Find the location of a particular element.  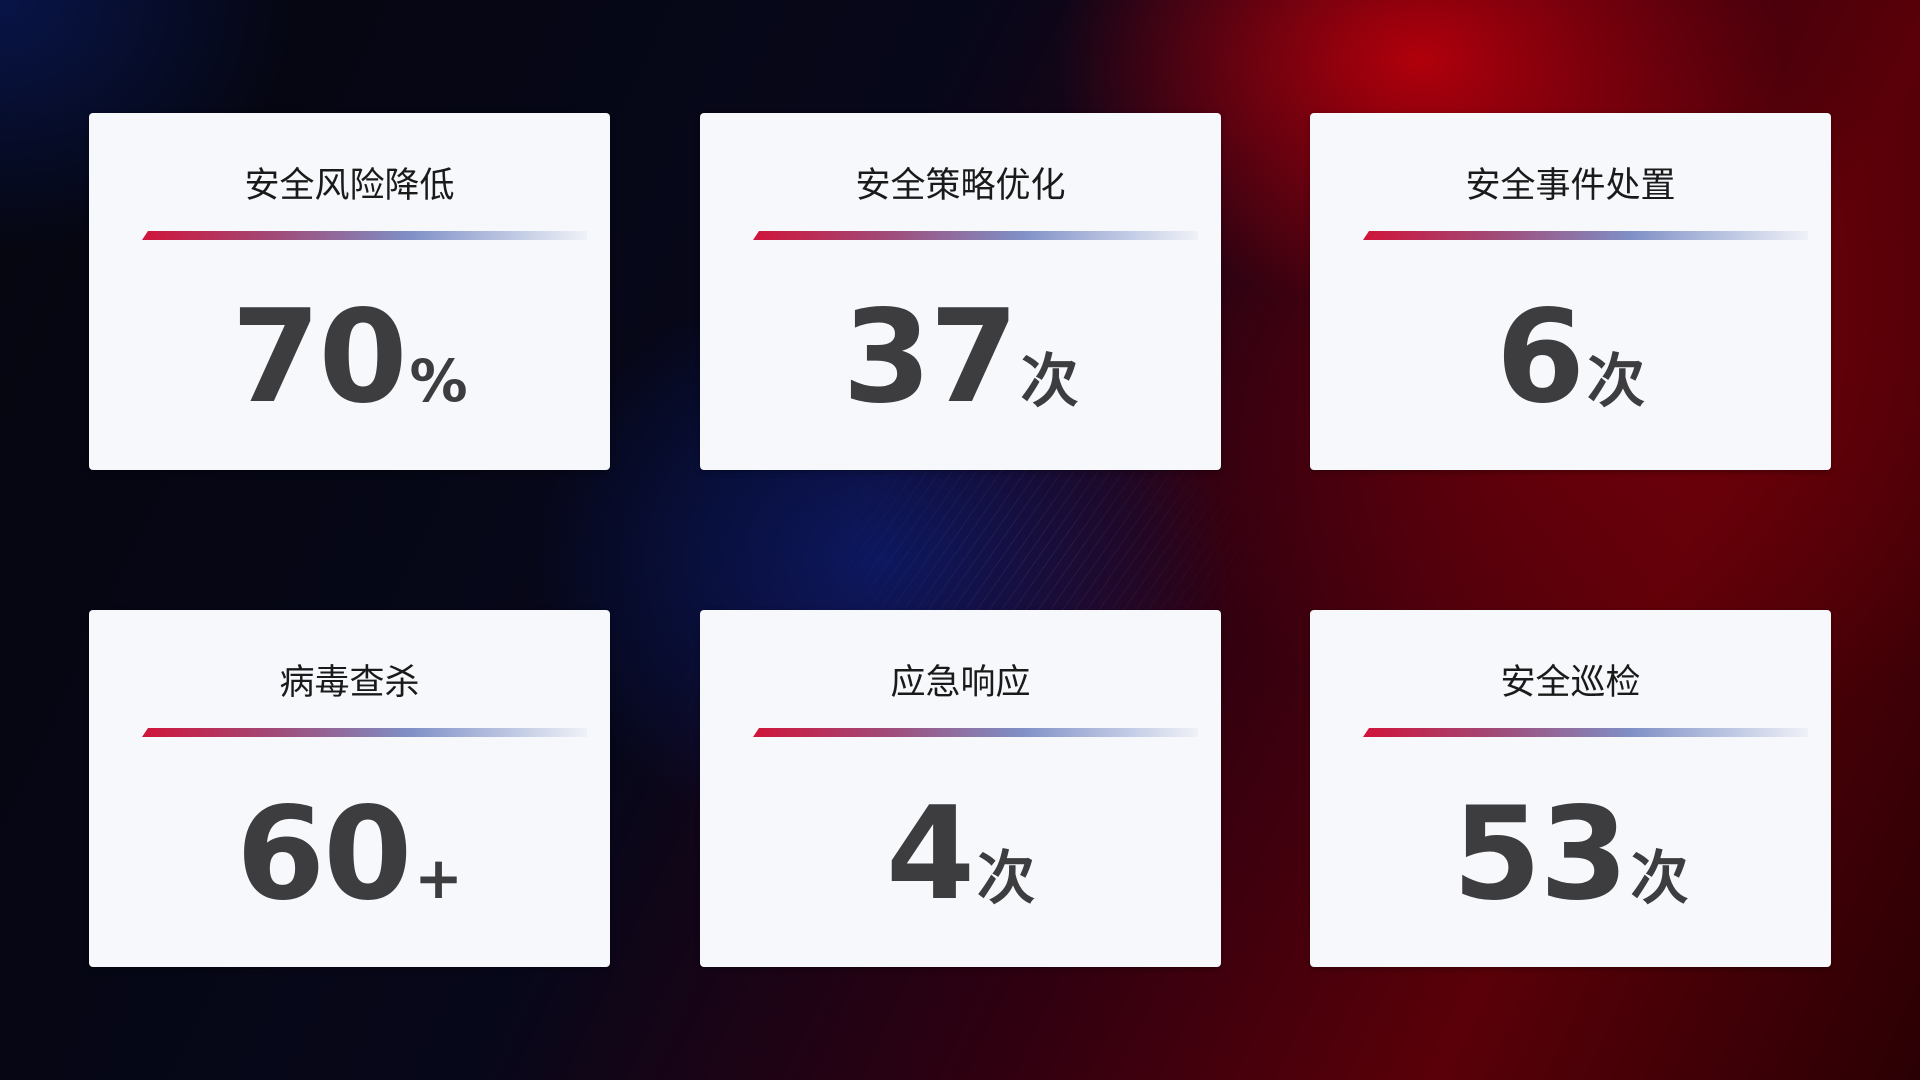

stat-card: 安全事件处置 6次 is located at coordinates (1570, 291).